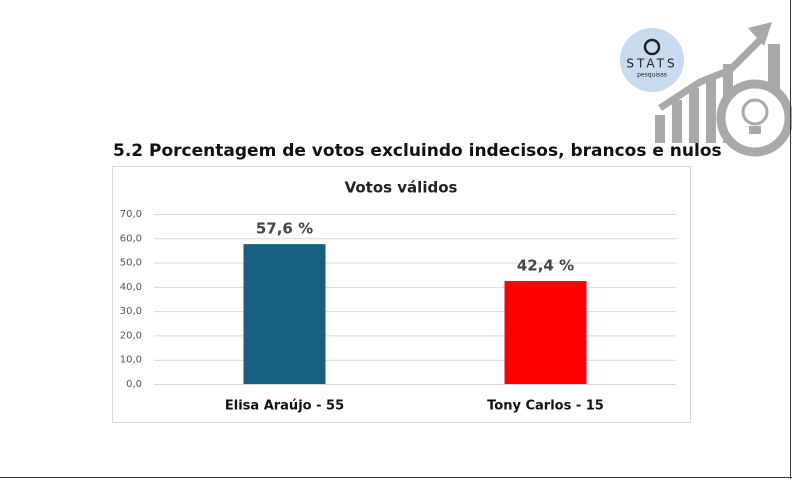 This screenshot has width=792, height=479. Describe the element at coordinates (131, 263) in the screenshot. I see `y-tick-label: 50,0` at that location.